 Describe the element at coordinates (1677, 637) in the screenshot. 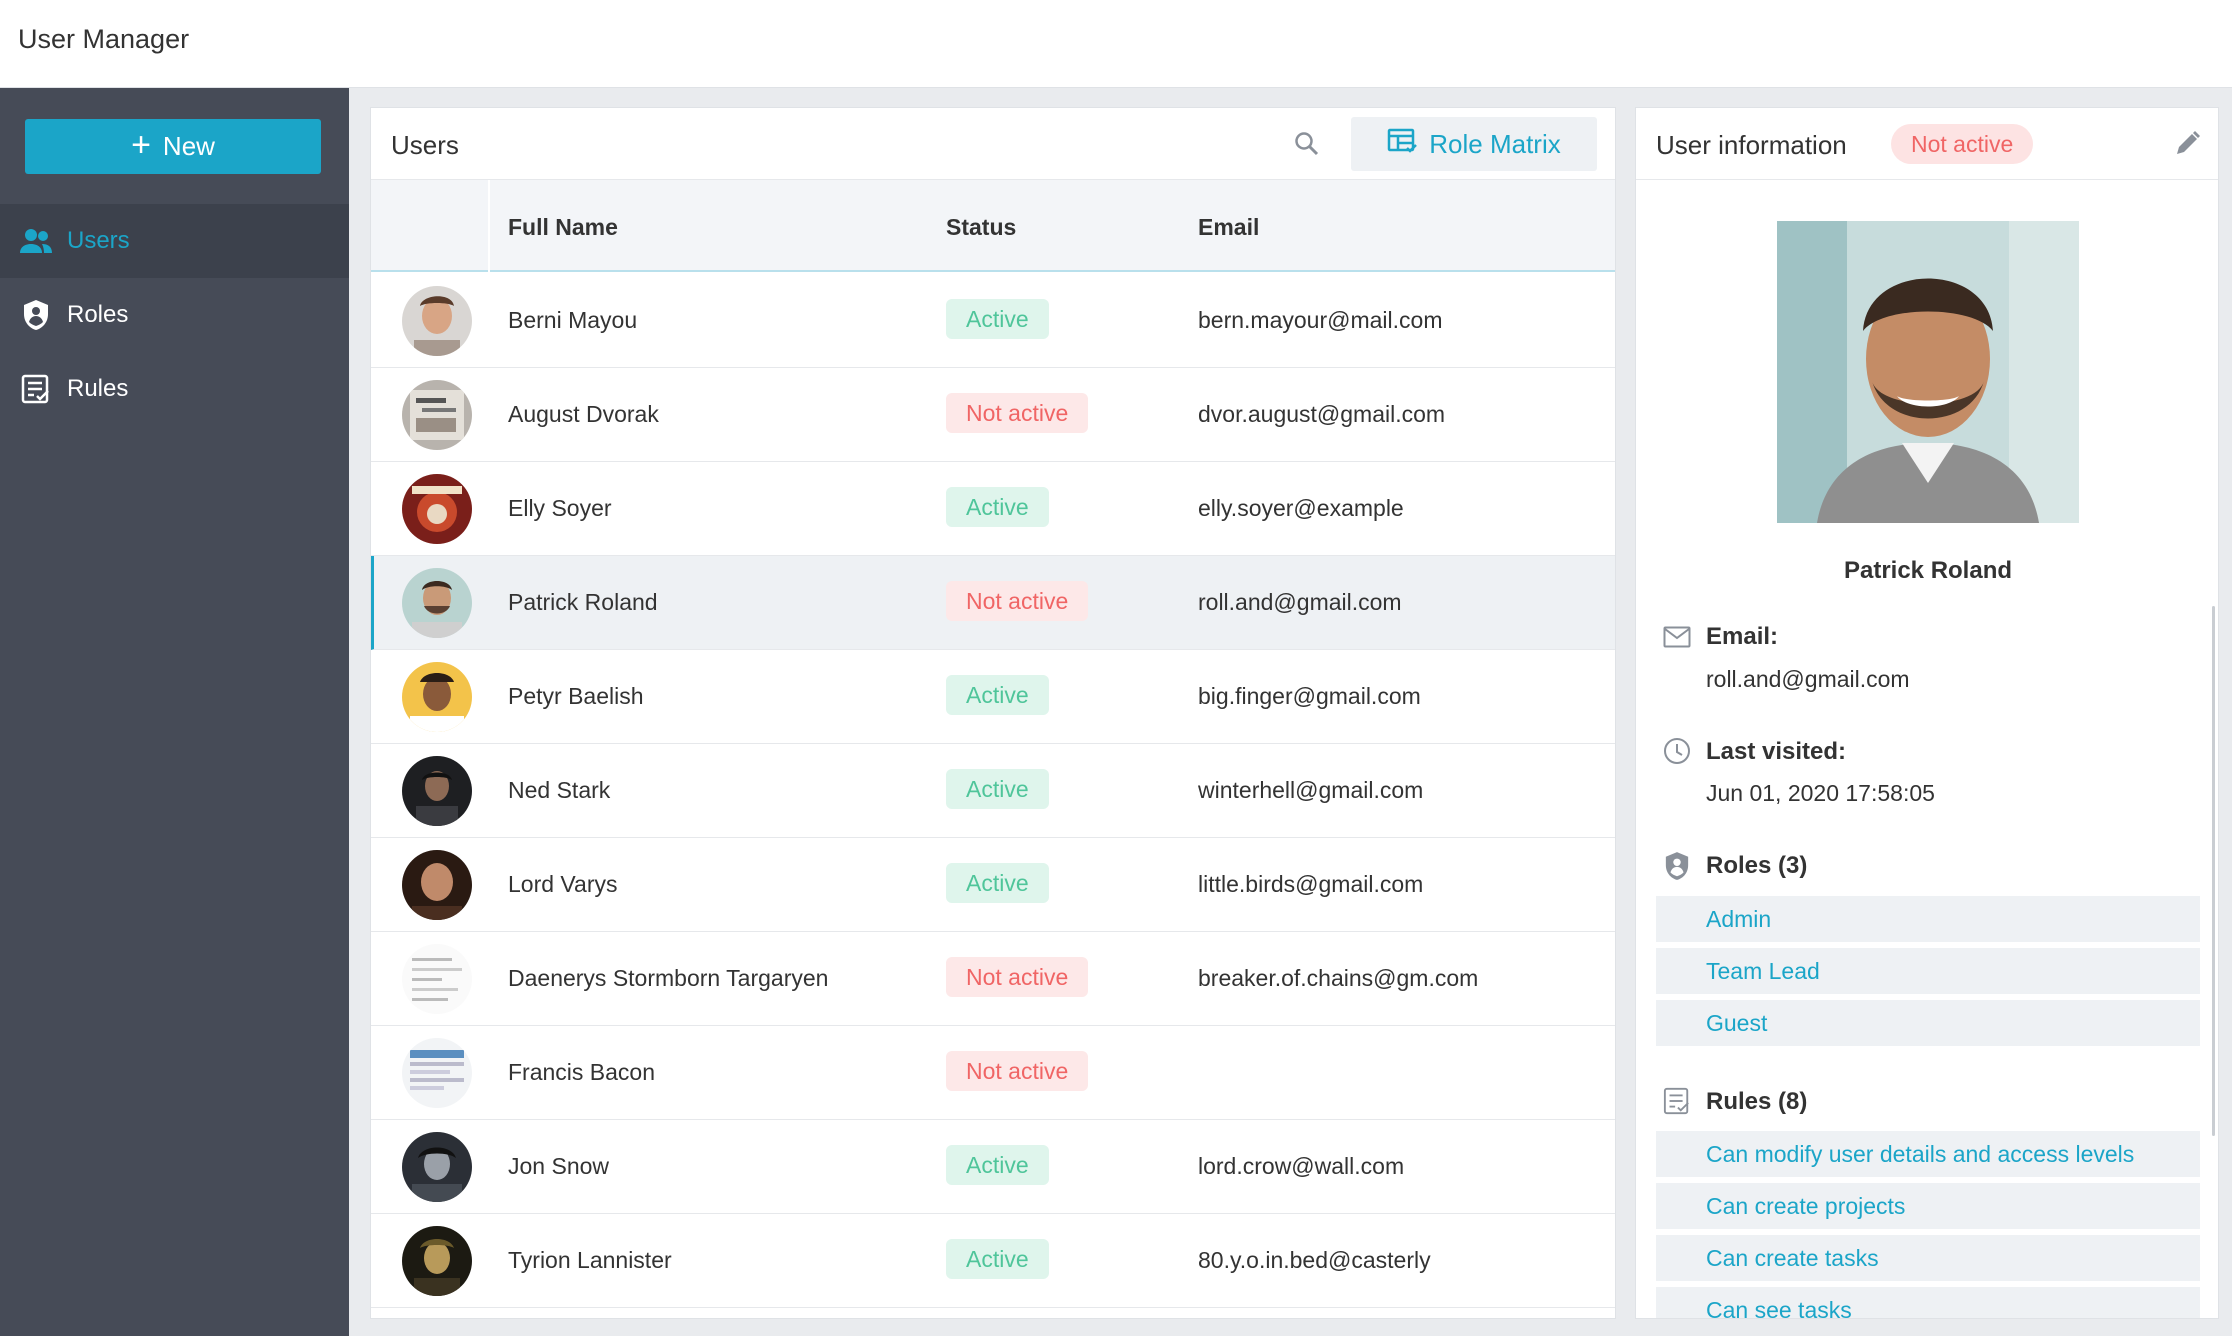

I see `mail-icon` at that location.